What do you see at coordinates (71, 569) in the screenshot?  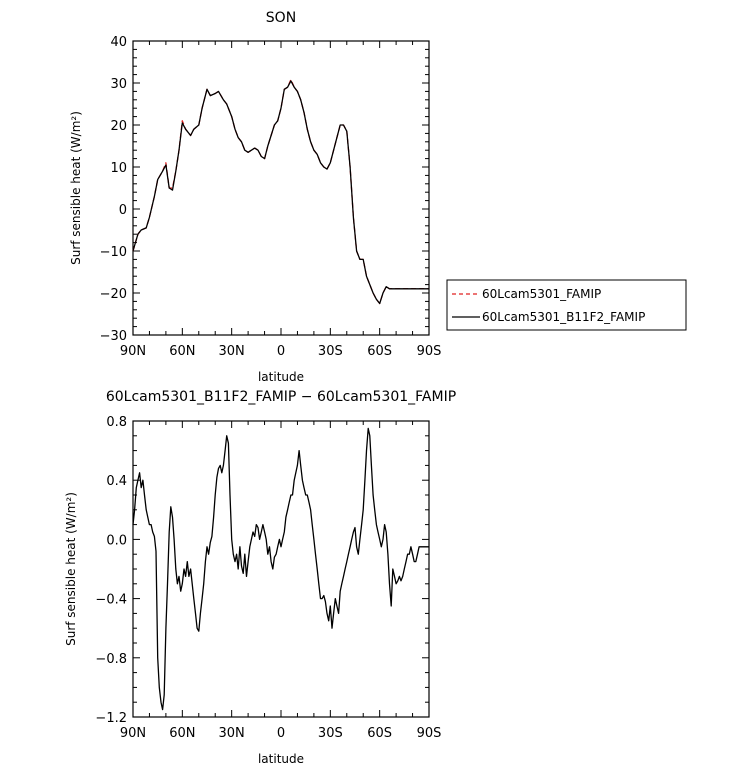 I see `panel-2-y-label: Surf sensible heat (W/m²)` at bounding box center [71, 569].